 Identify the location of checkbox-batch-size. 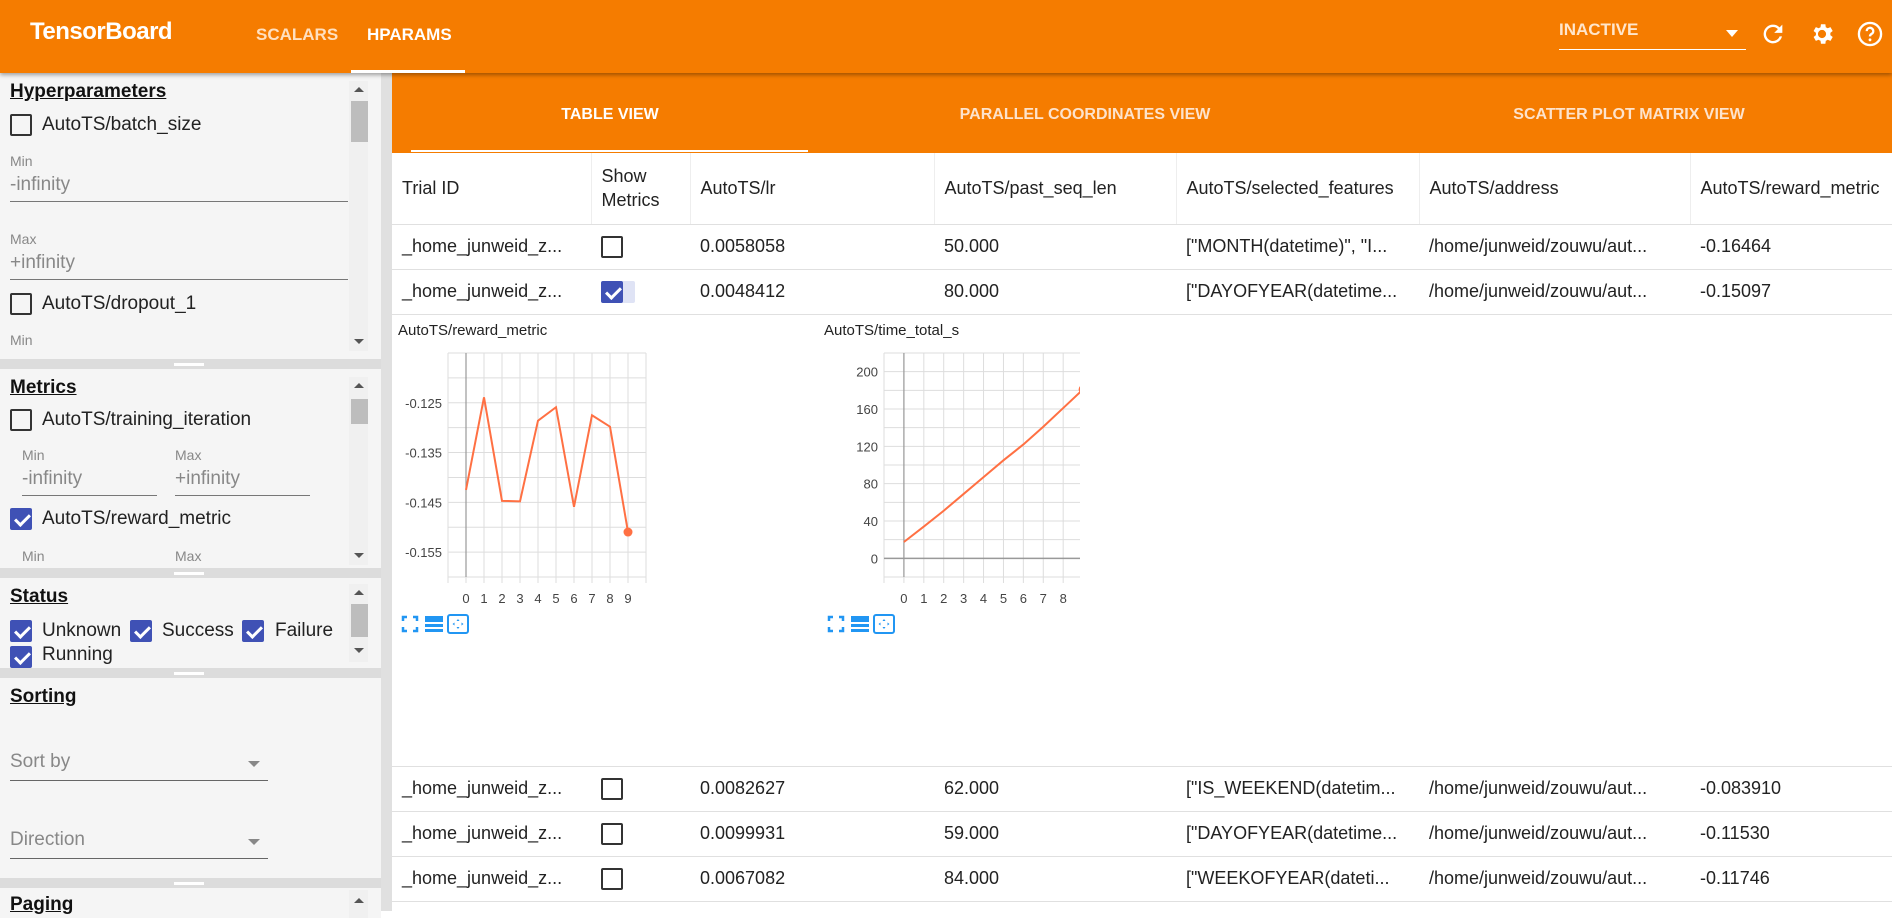
(21, 125).